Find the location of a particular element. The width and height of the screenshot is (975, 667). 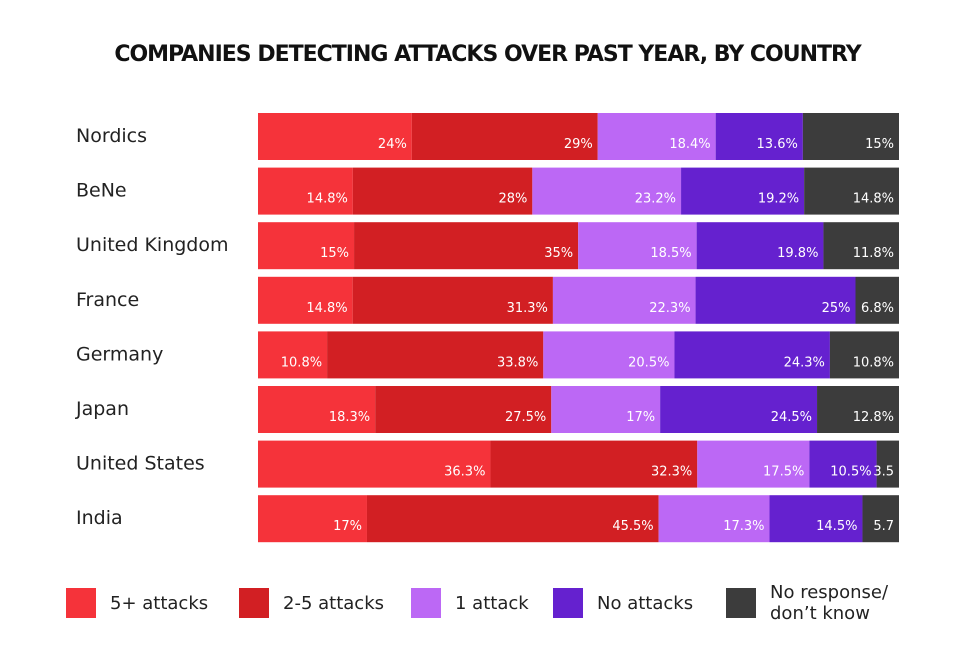

legend-label: 2-5 attacks is located at coordinates (333, 603).